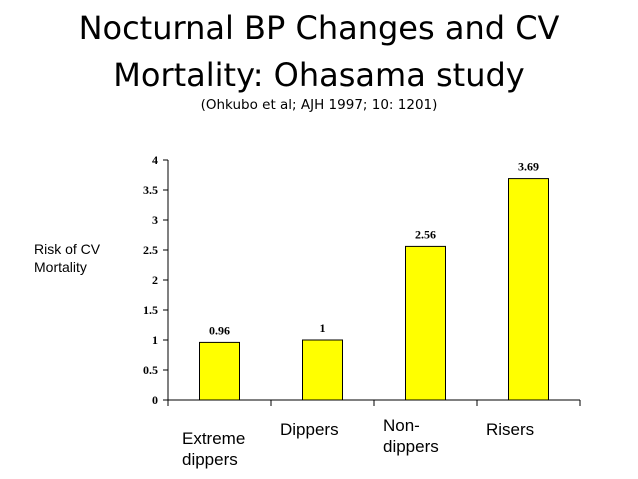  I want to click on x-category-label: Extreme dippers, so click(214, 449).